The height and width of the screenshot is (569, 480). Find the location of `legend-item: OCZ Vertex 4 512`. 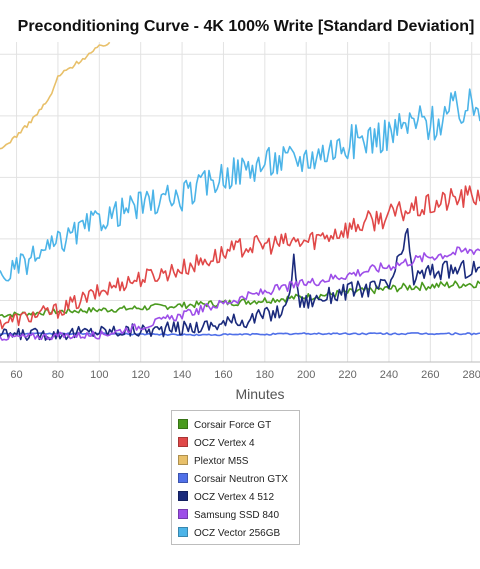

legend-item: OCZ Vertex 4 512 is located at coordinates (226, 497).